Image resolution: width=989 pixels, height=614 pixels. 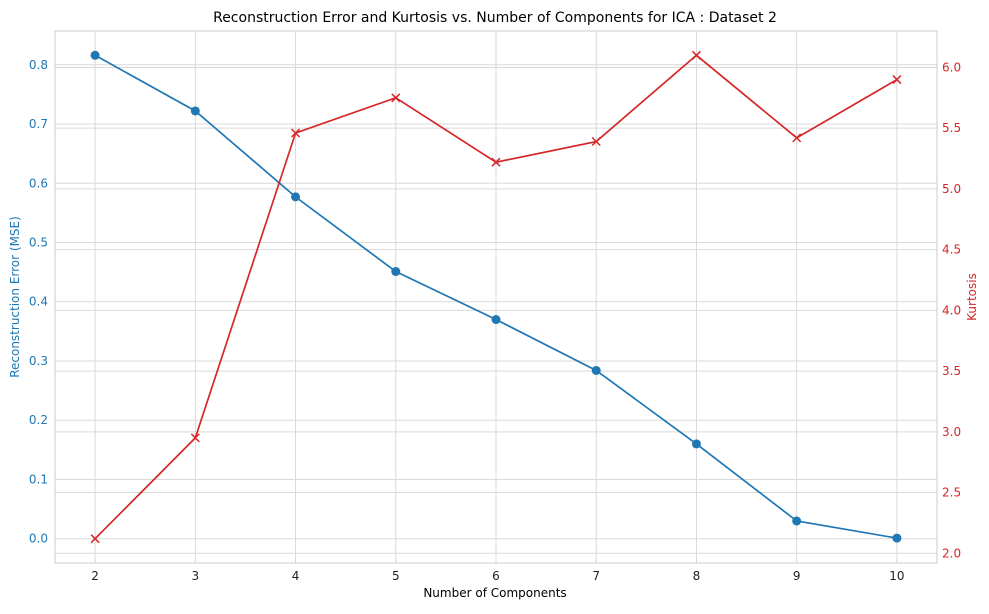 I want to click on y-right-axis-ticks: 2.0 2.5 3.0 3.5 4.0 4.5 5.0 5.5 6.0, so click(x=951, y=310).